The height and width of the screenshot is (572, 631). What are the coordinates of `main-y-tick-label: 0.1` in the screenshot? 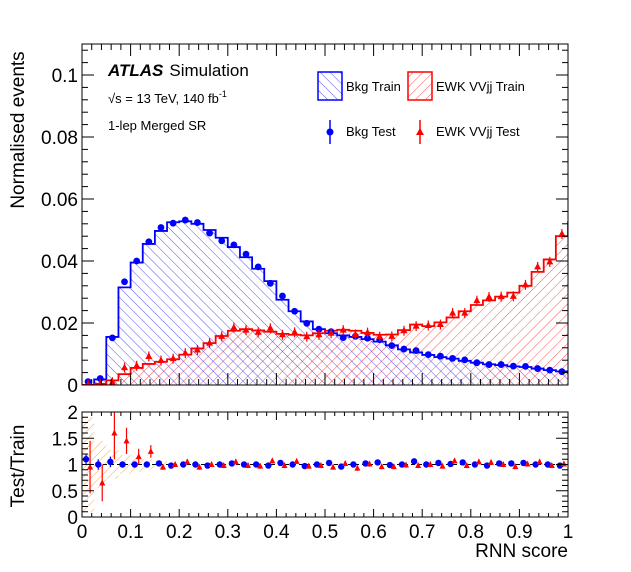 It's located at (65, 76).